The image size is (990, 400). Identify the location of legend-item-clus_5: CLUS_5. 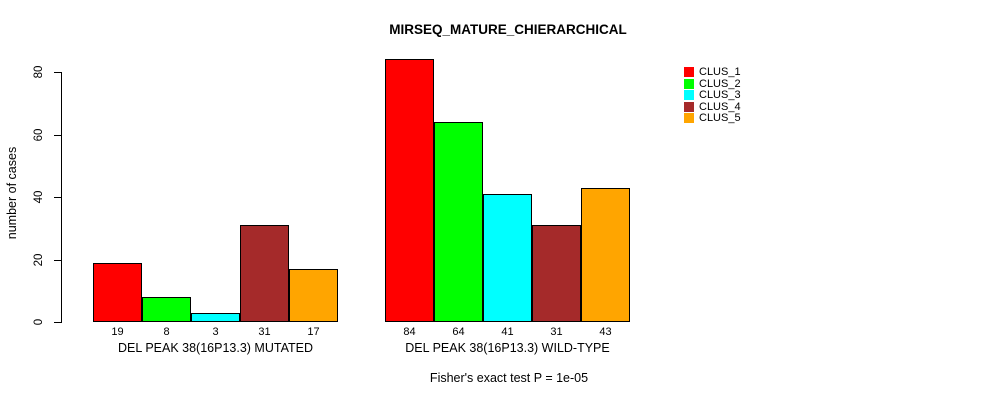
(712, 118).